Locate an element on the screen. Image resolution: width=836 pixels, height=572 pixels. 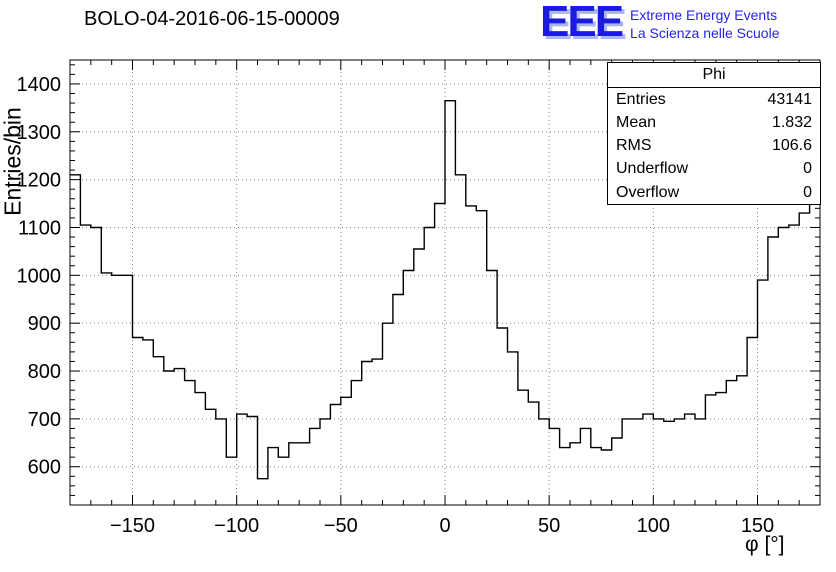
stat-label: RMS is located at coordinates (634, 146).